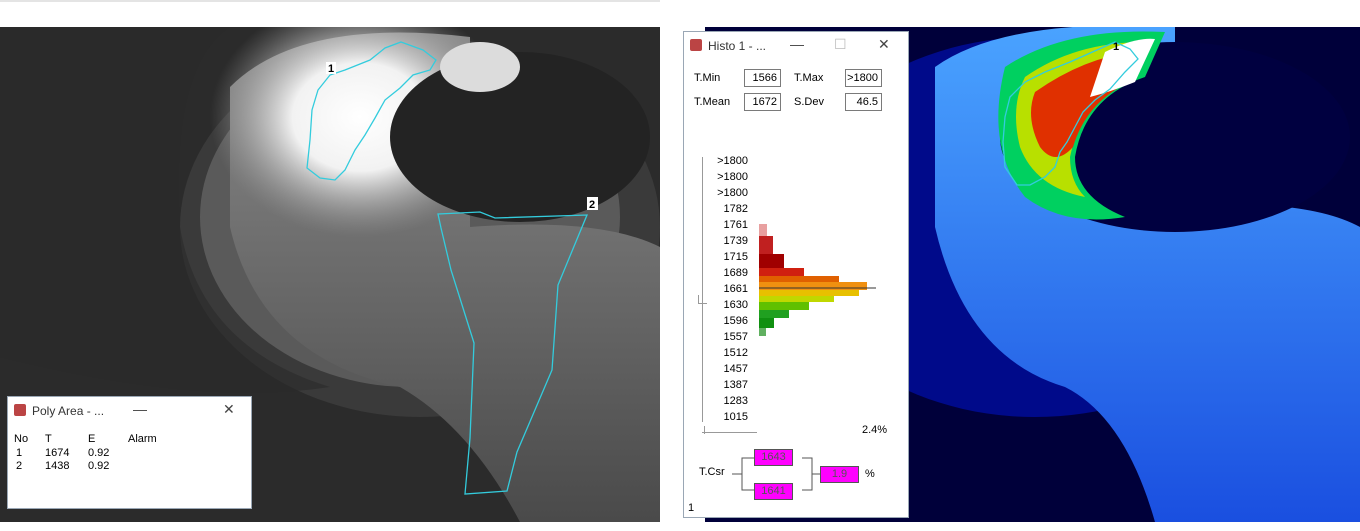 This screenshot has width=1360, height=531. Describe the element at coordinates (776, 474) in the screenshot. I see `cursor-bracket` at that location.